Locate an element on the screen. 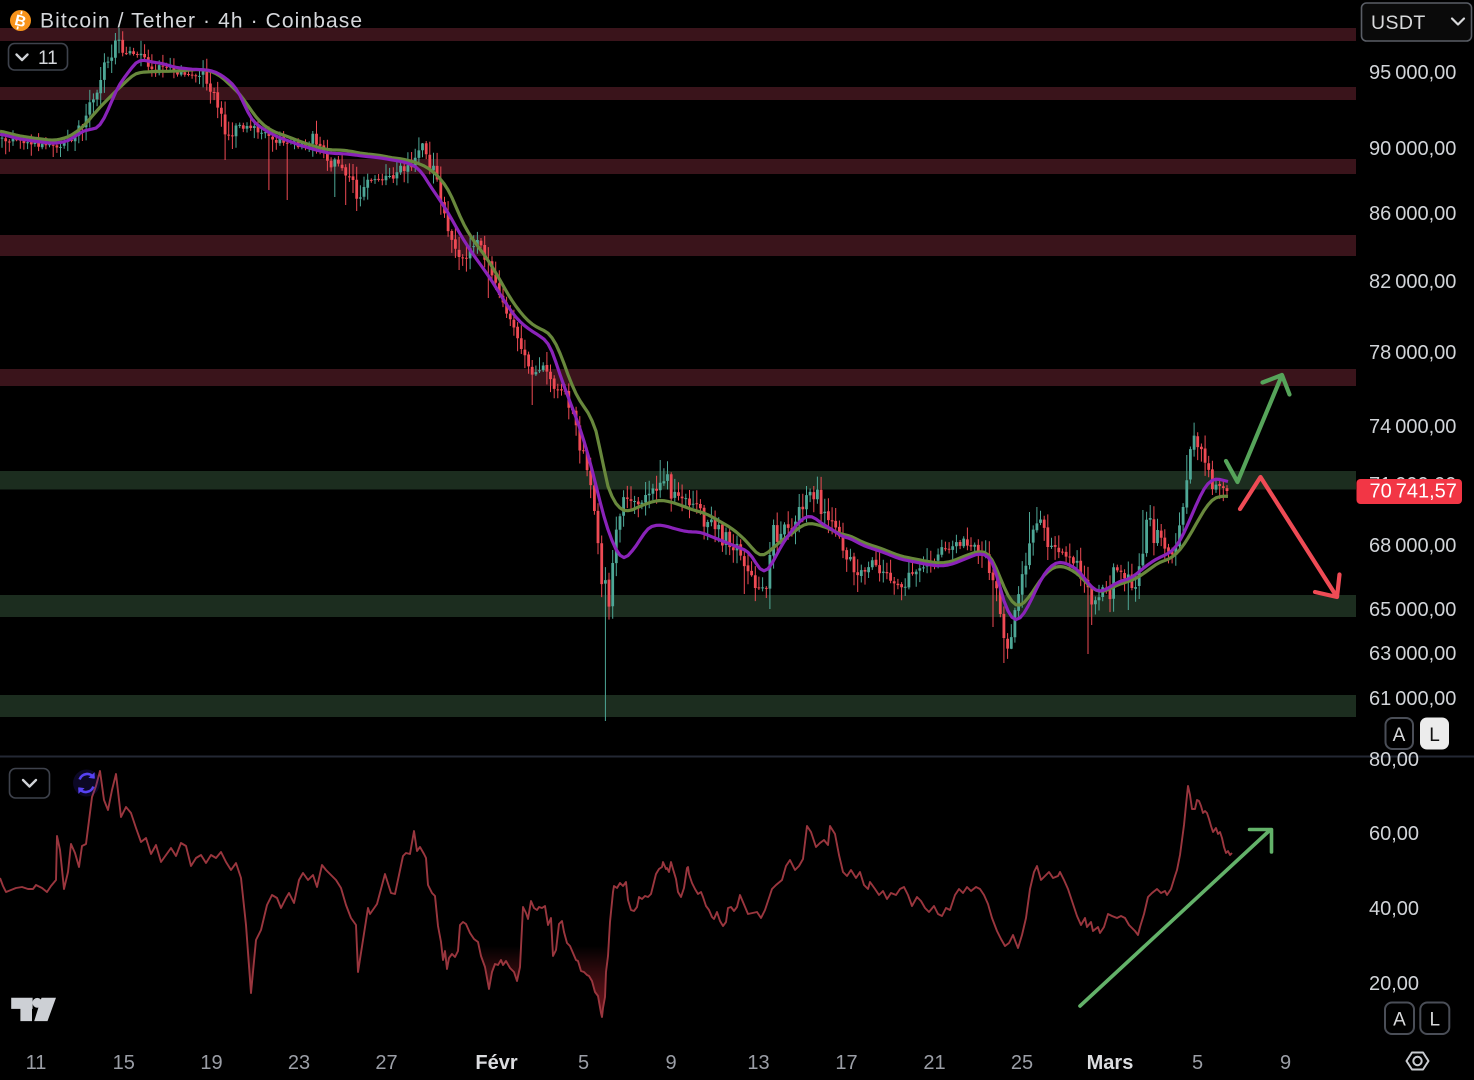 The image size is (1474, 1080). svg-text: 63 000,00 is located at coordinates (1412, 654).